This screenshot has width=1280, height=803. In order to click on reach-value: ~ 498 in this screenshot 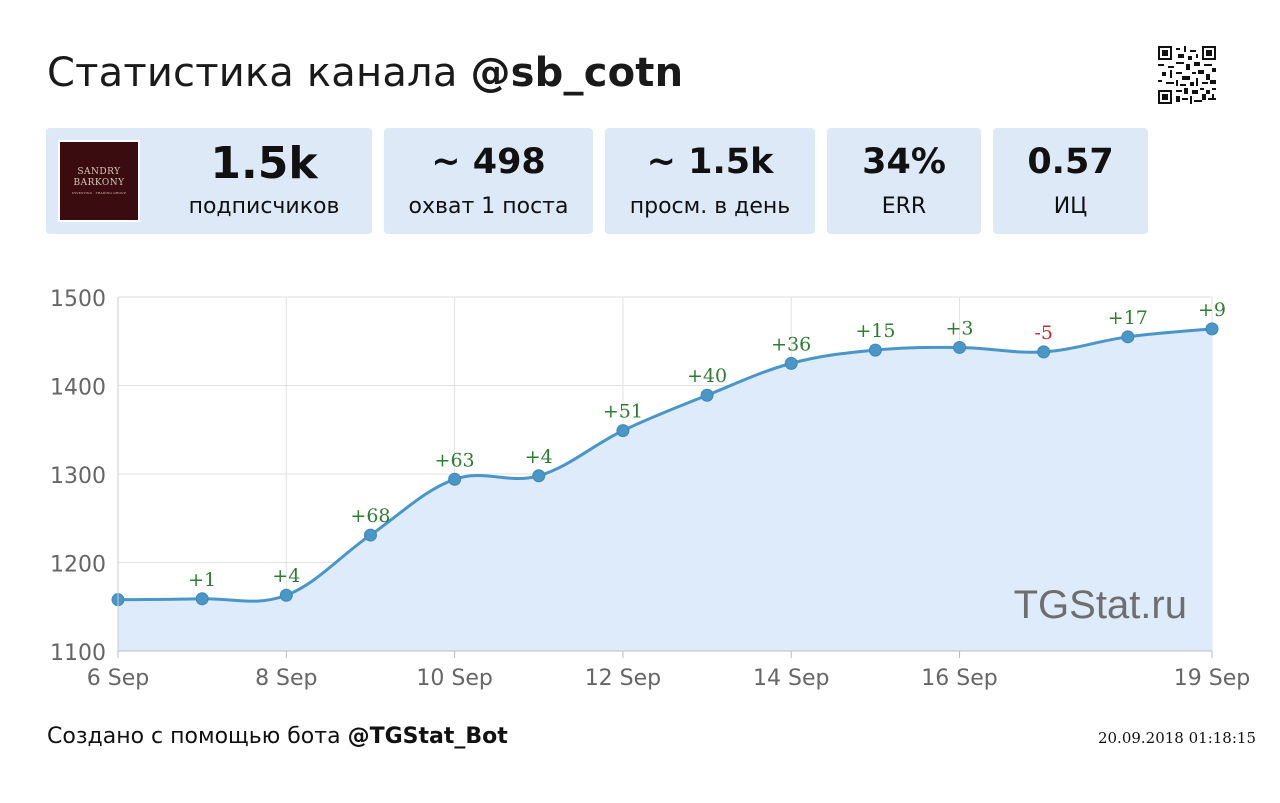, I will do `click(488, 162)`.